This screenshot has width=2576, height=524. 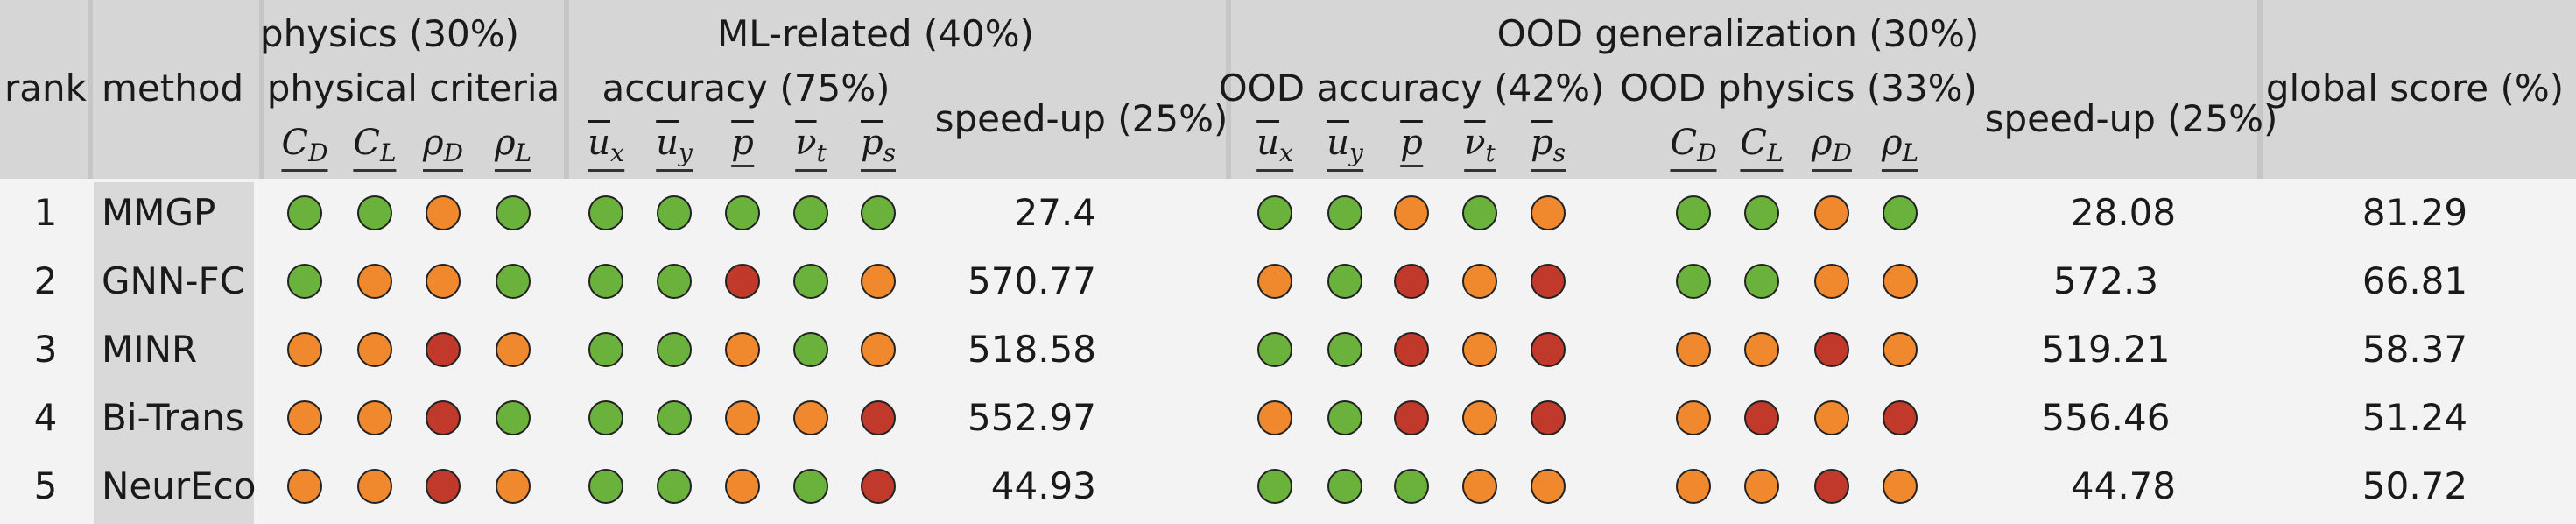 I want to click on header-ood-speedup: speed-up (25%), so click(x=2131, y=118).